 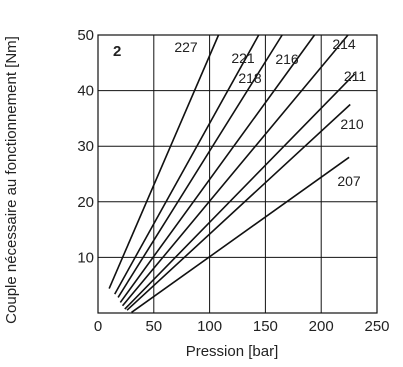 I want to click on series-label-221: 221, so click(x=243, y=58).